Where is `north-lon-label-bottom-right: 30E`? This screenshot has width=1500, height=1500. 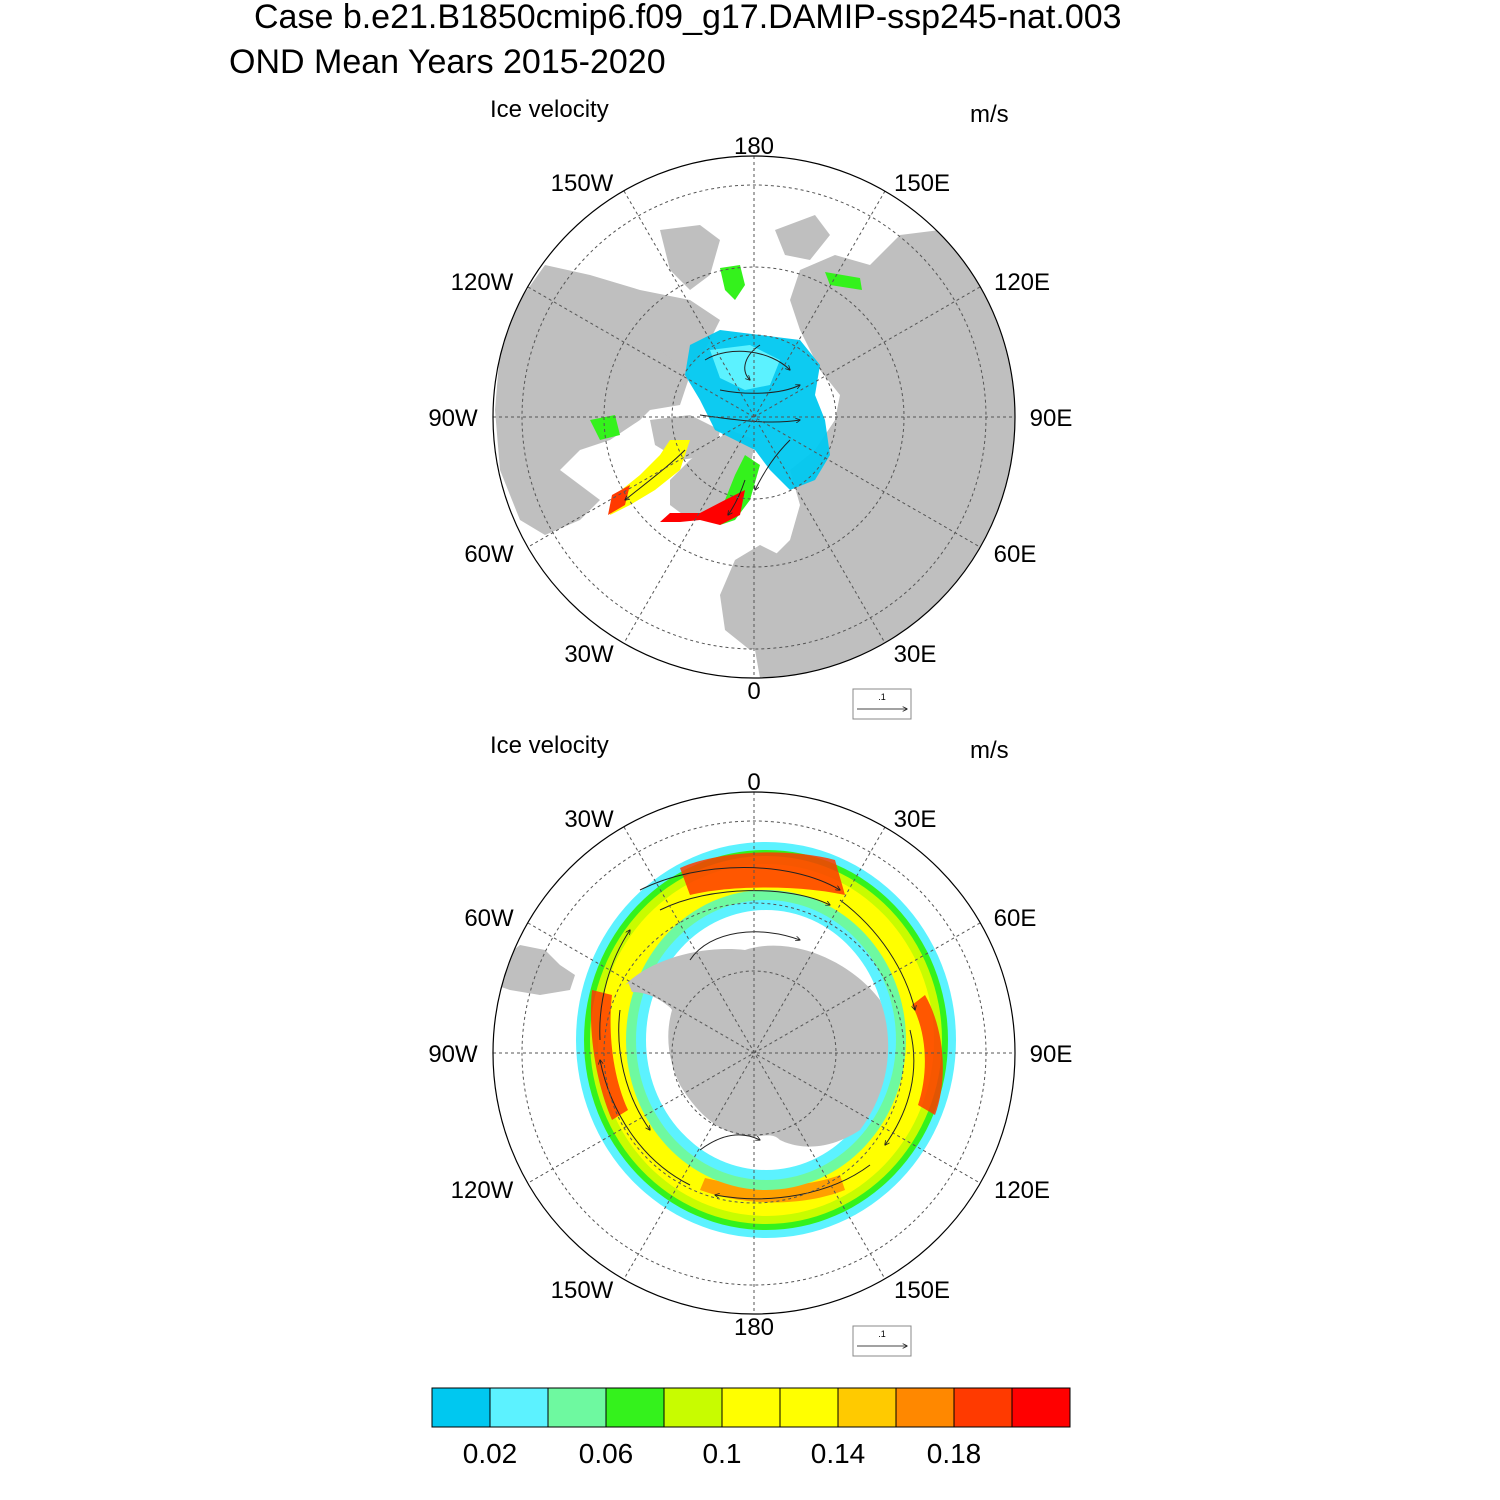 north-lon-label-bottom-right: 30E is located at coordinates (915, 654).